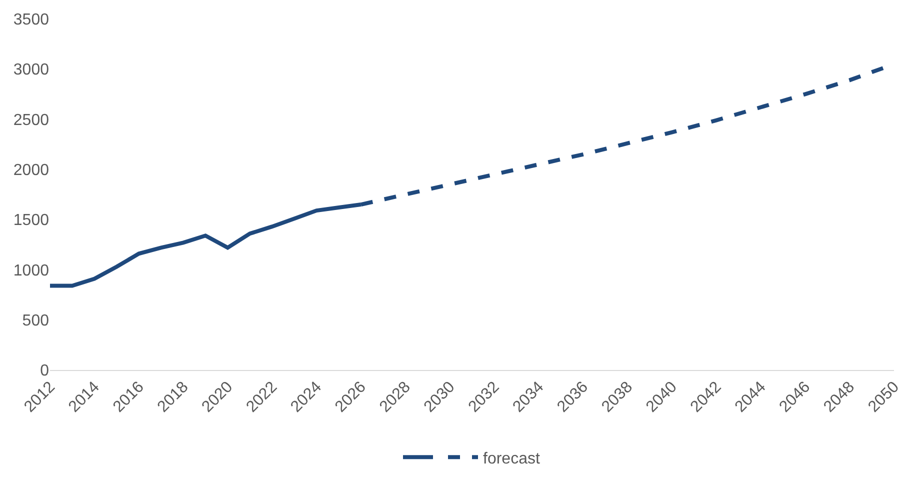  What do you see at coordinates (31, 221) in the screenshot?
I see `y-tick-label: 1500` at bounding box center [31, 221].